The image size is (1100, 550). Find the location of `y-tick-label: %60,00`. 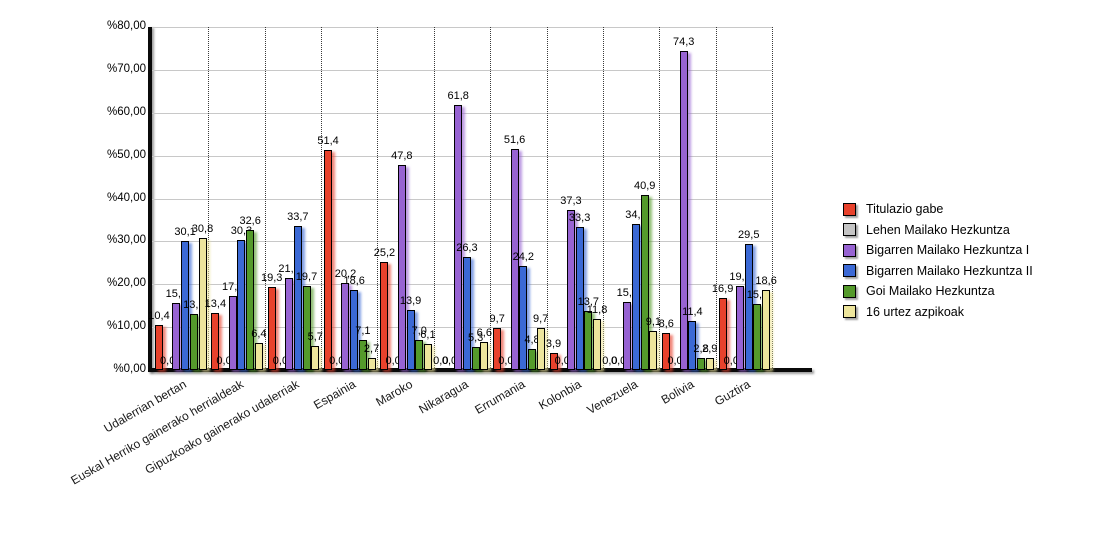

y-tick-label: %60,00 is located at coordinates (126, 111).